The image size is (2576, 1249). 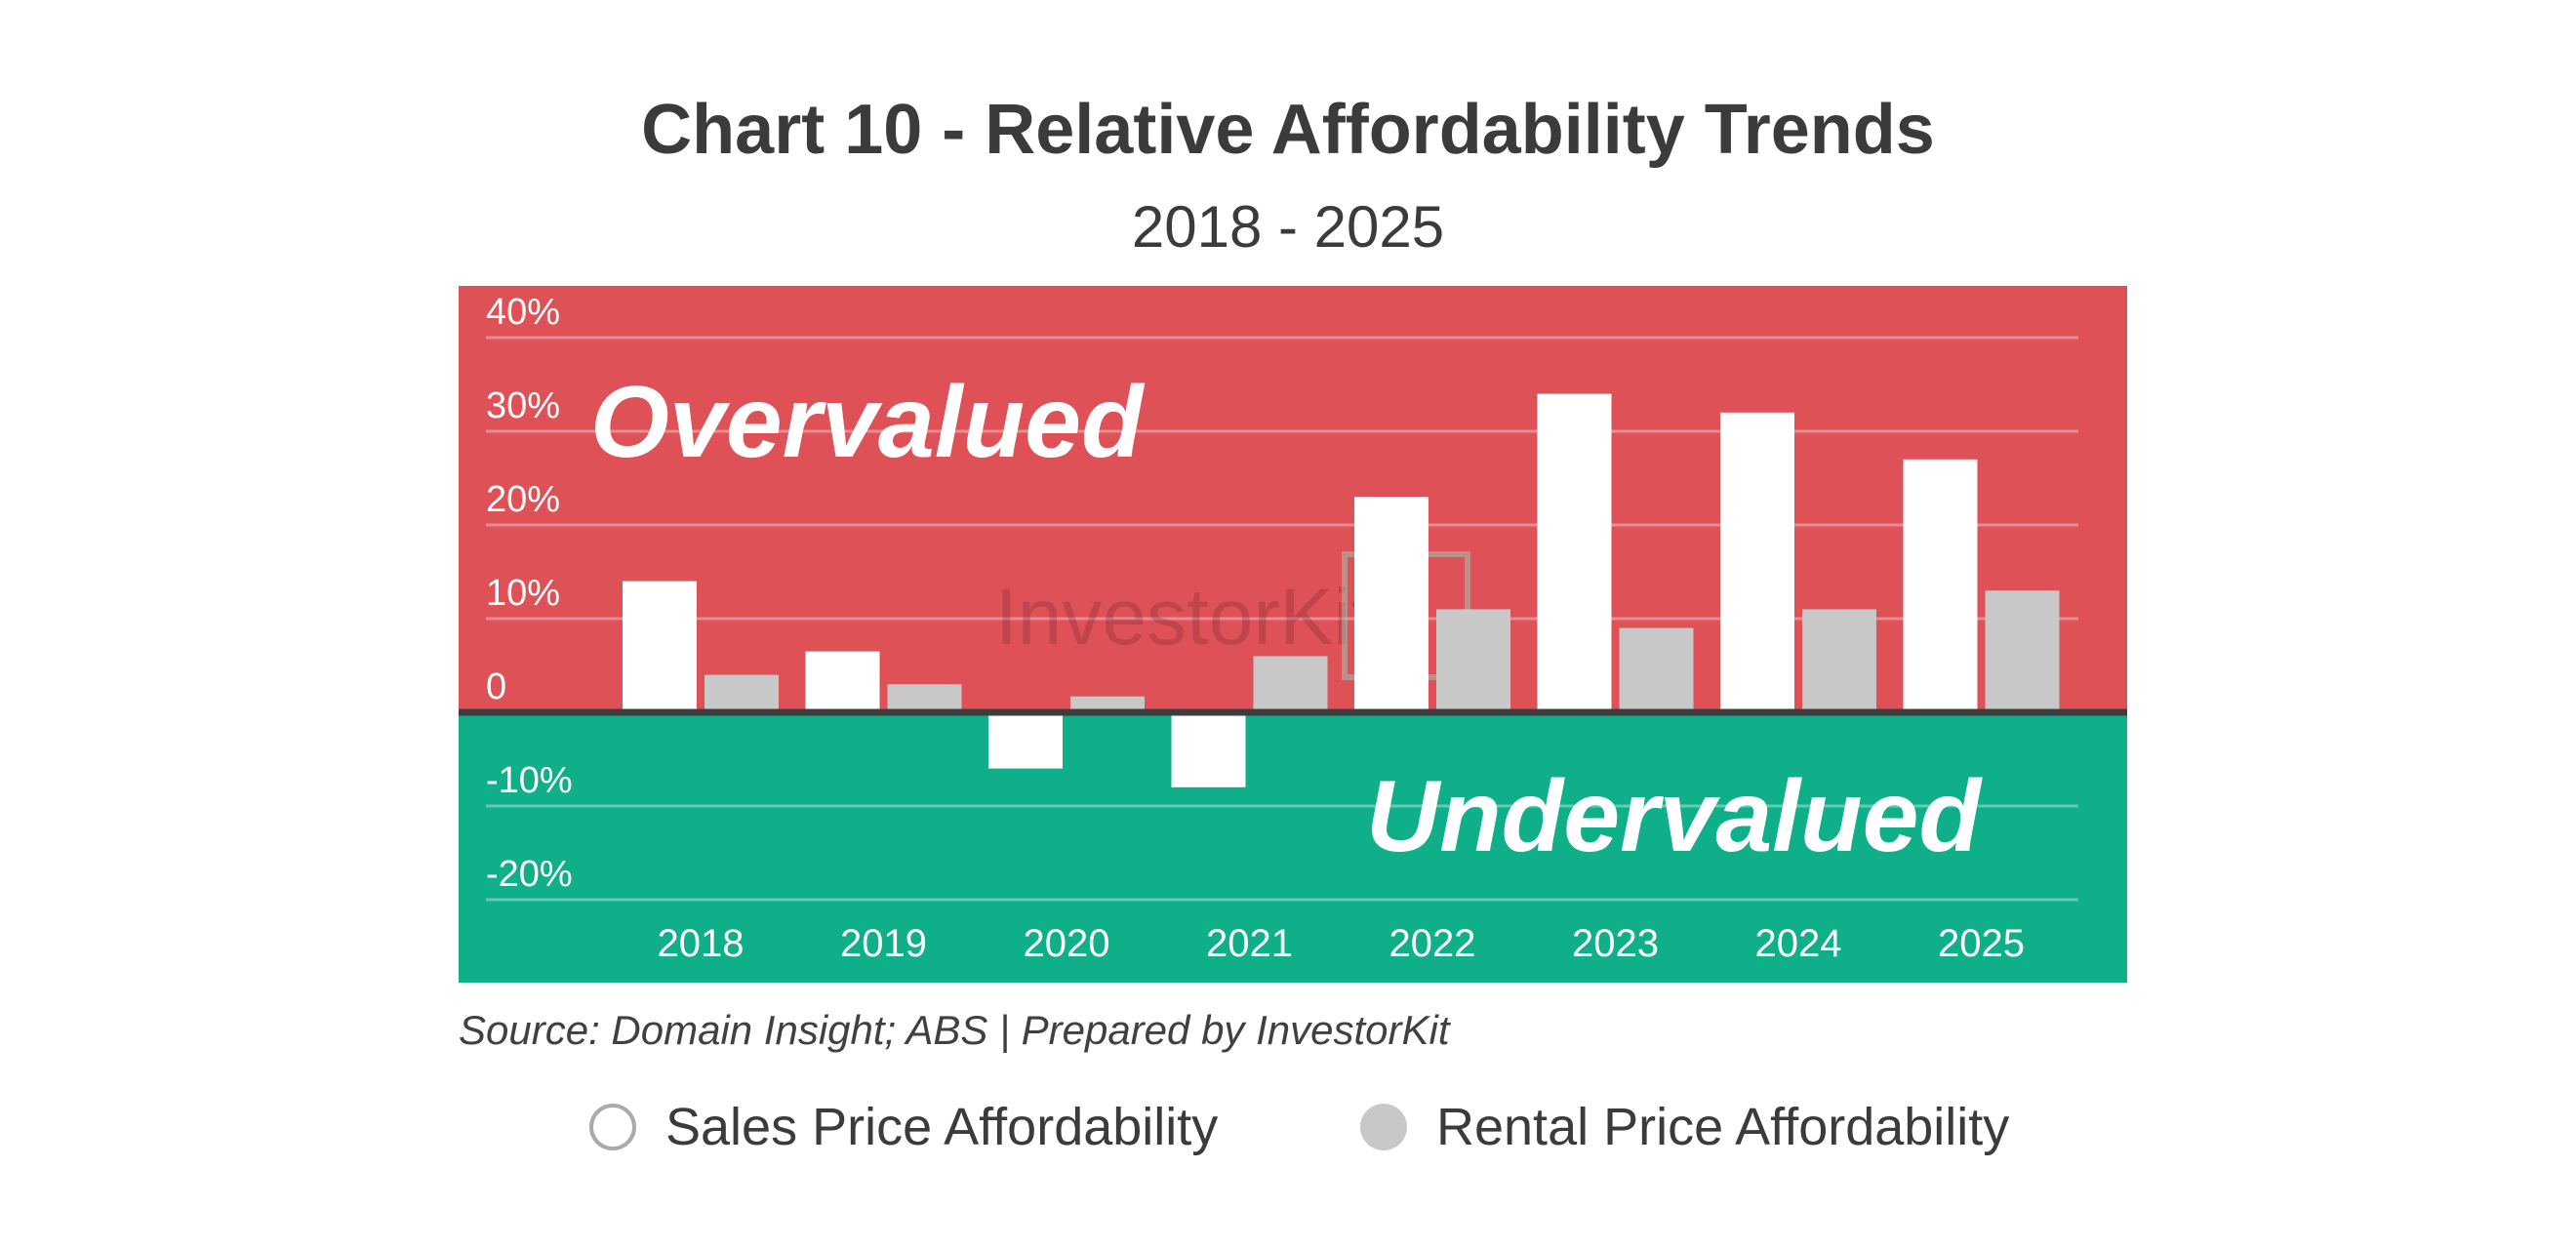 What do you see at coordinates (1574, 552) in the screenshot?
I see `sales-bar-2023` at bounding box center [1574, 552].